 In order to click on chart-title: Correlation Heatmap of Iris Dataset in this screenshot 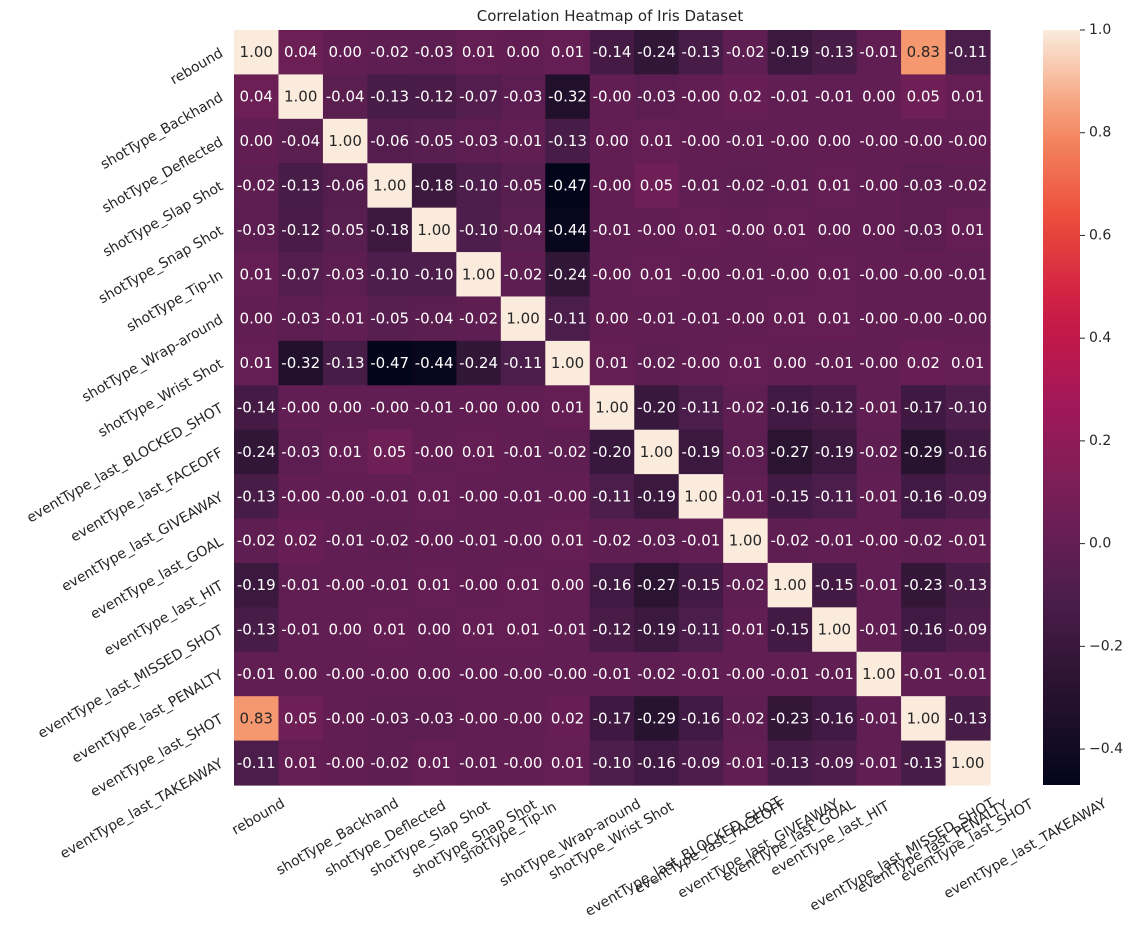, I will do `click(610, 16)`.